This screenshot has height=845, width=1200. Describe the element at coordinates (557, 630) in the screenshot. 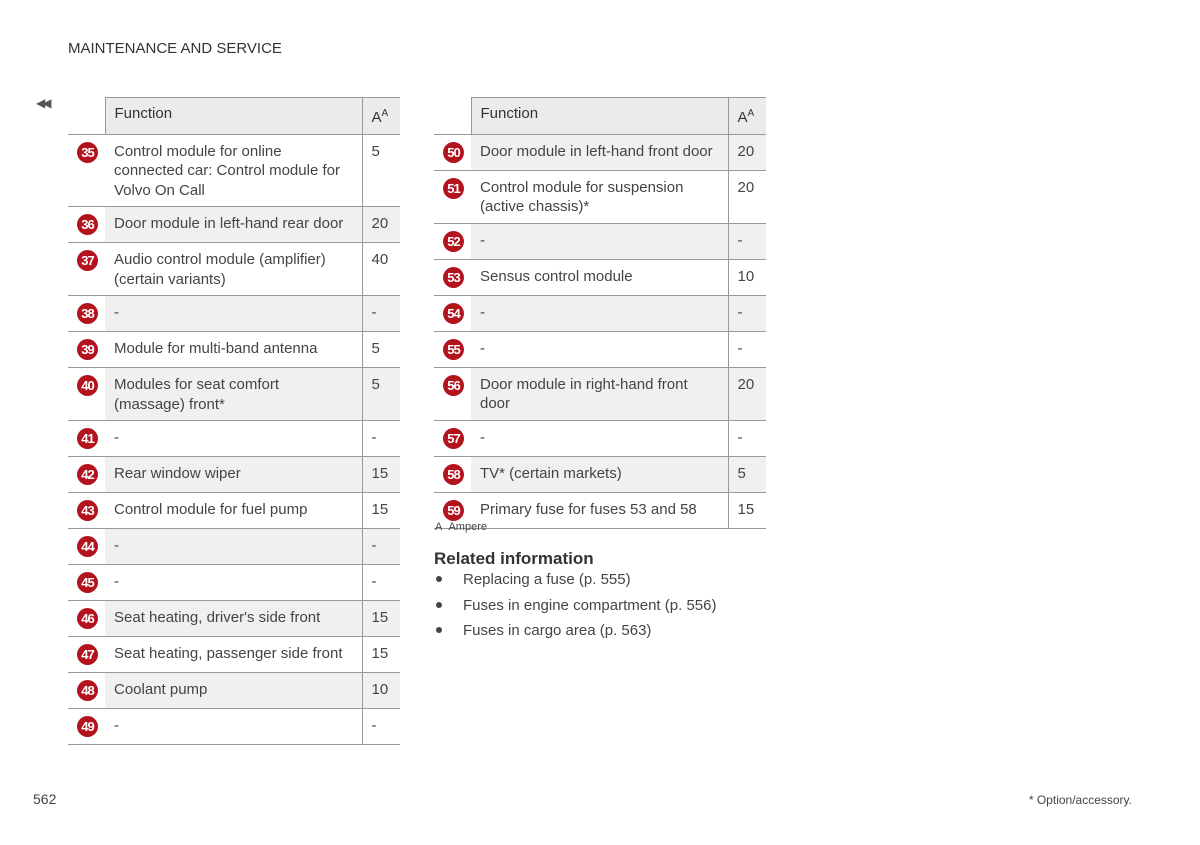

I see `link-text: Fuses in cargo area (p. 563)` at that location.